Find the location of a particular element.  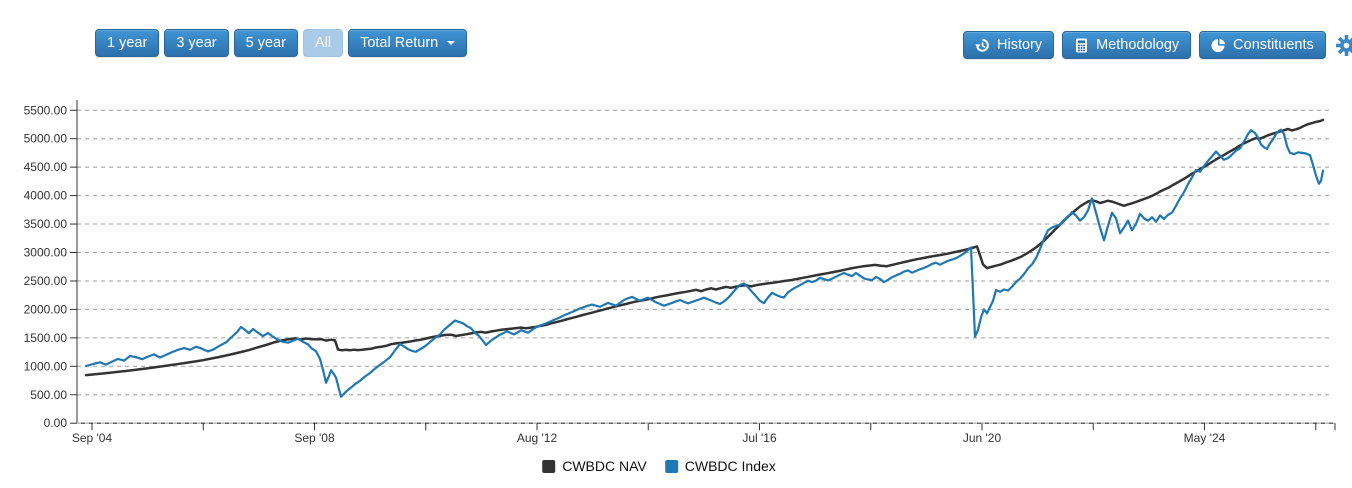

svg-text: 2500.00 is located at coordinates (46, 281).